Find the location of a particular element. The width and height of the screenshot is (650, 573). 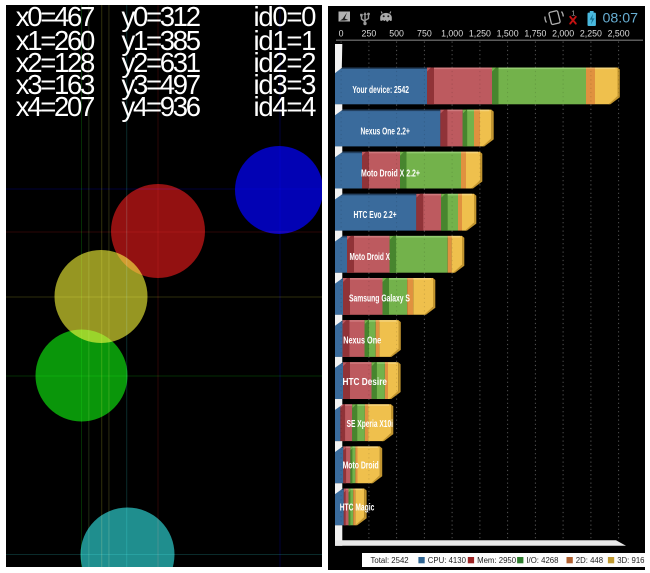

svg-text: Nexus One 2.2+ is located at coordinates (385, 132).